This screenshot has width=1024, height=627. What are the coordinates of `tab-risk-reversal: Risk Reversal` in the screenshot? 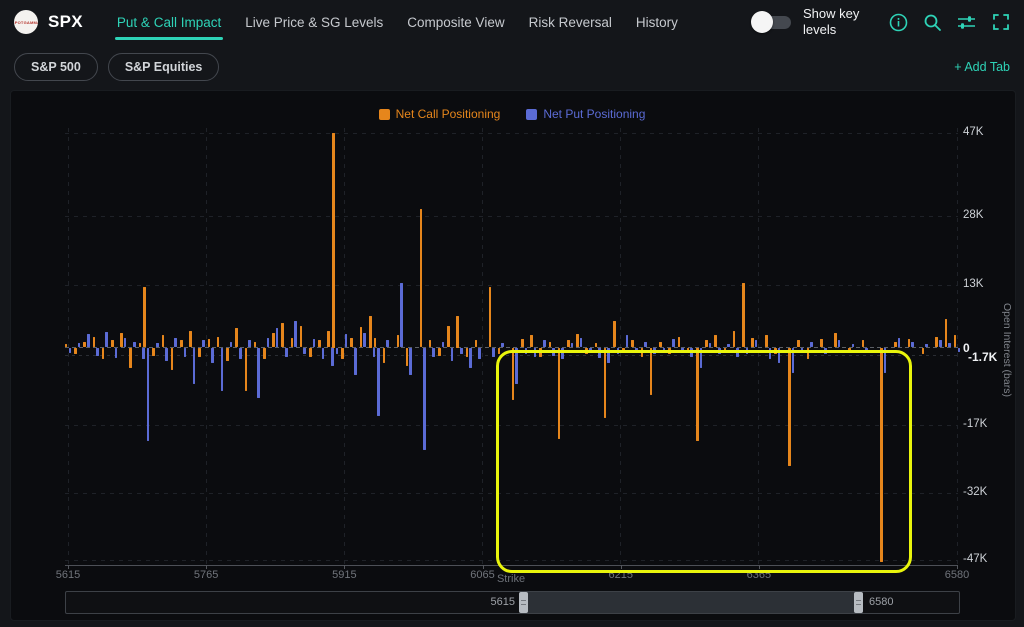 It's located at (570, 22).